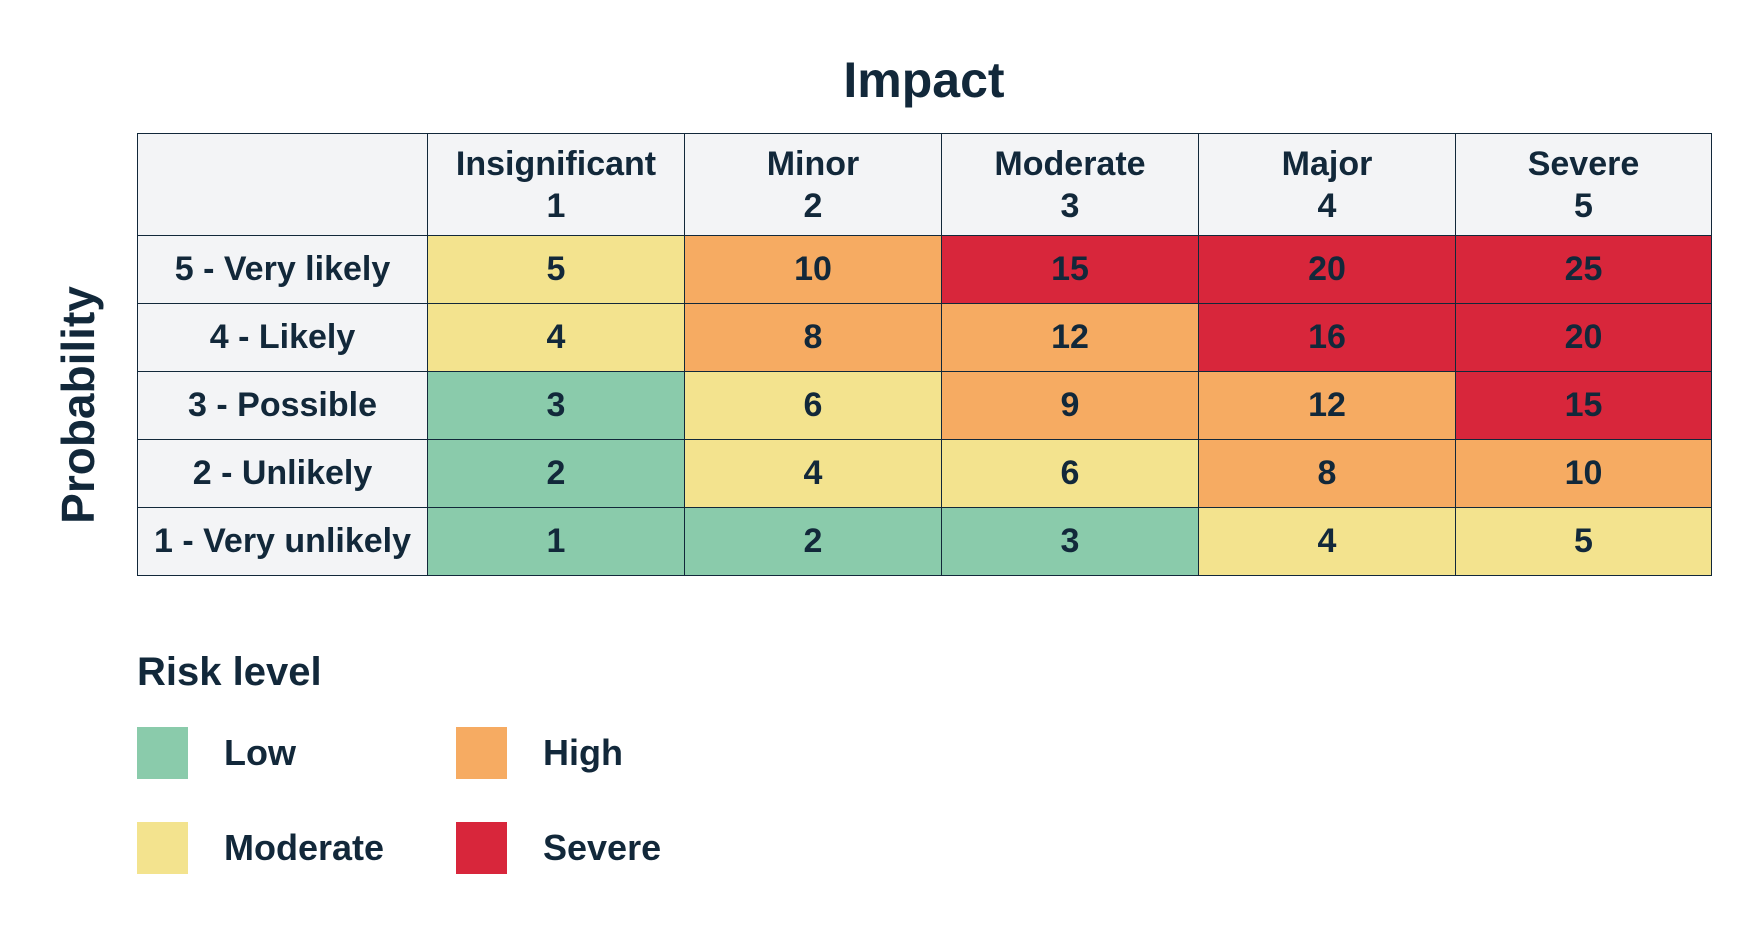  I want to click on impact-column-header: Insignificant 1, so click(556, 184).